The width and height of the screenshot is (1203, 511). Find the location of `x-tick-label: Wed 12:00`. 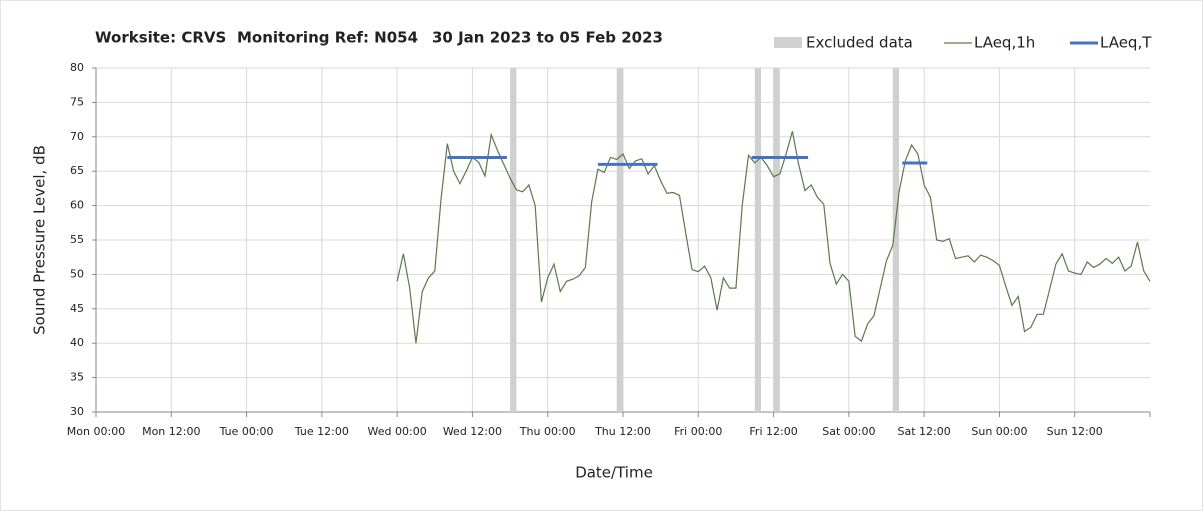

x-tick-label: Wed 12:00 is located at coordinates (472, 431).